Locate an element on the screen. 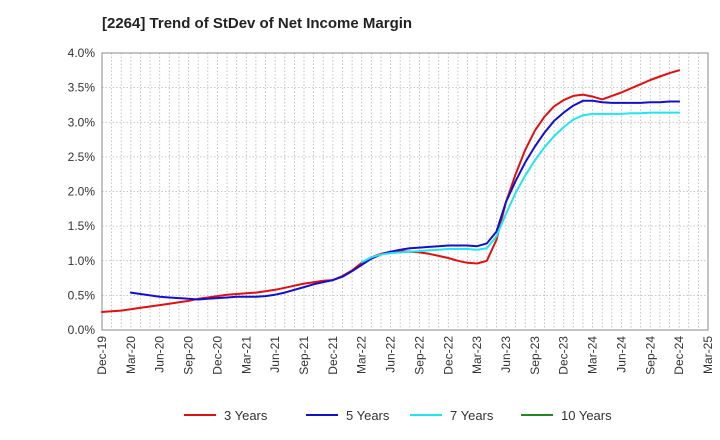 Image resolution: width=720 pixels, height=440 pixels. y-tick-label: 2.0% is located at coordinates (82, 192).